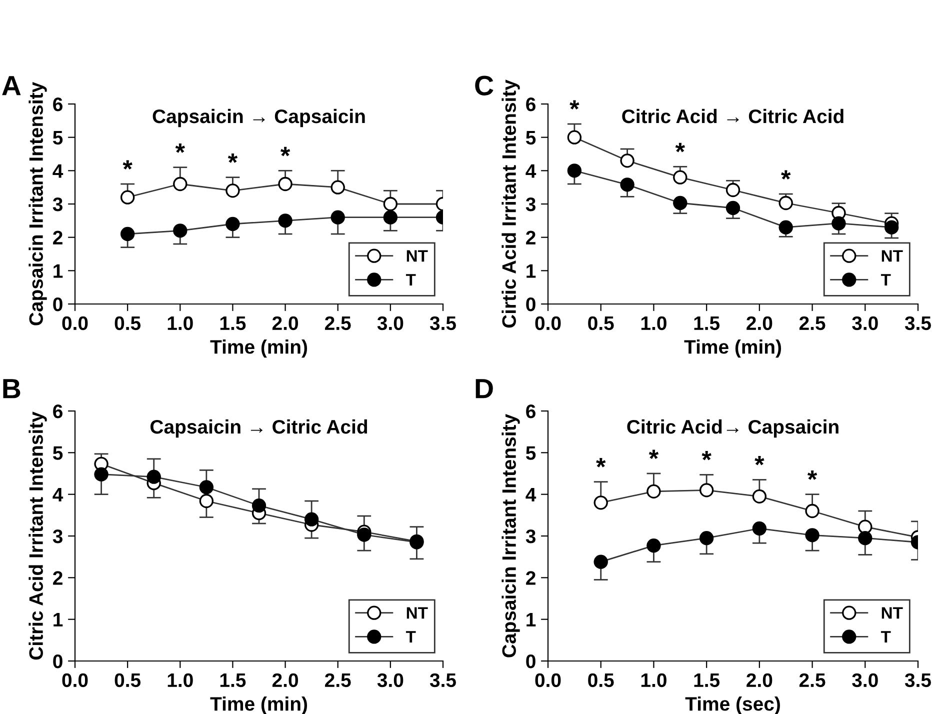 This screenshot has height=714, width=935. What do you see at coordinates (259, 428) in the screenshot?
I see `chart-title: Capsaicin → Citric Acid` at bounding box center [259, 428].